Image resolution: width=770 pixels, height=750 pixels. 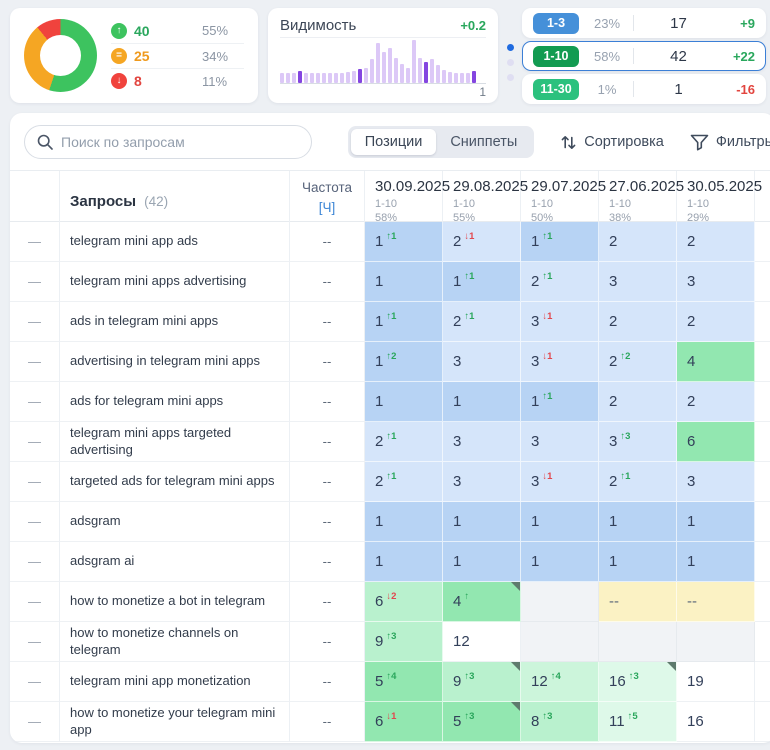 I want to click on tab-snippets: Сниппеты, so click(x=483, y=142).